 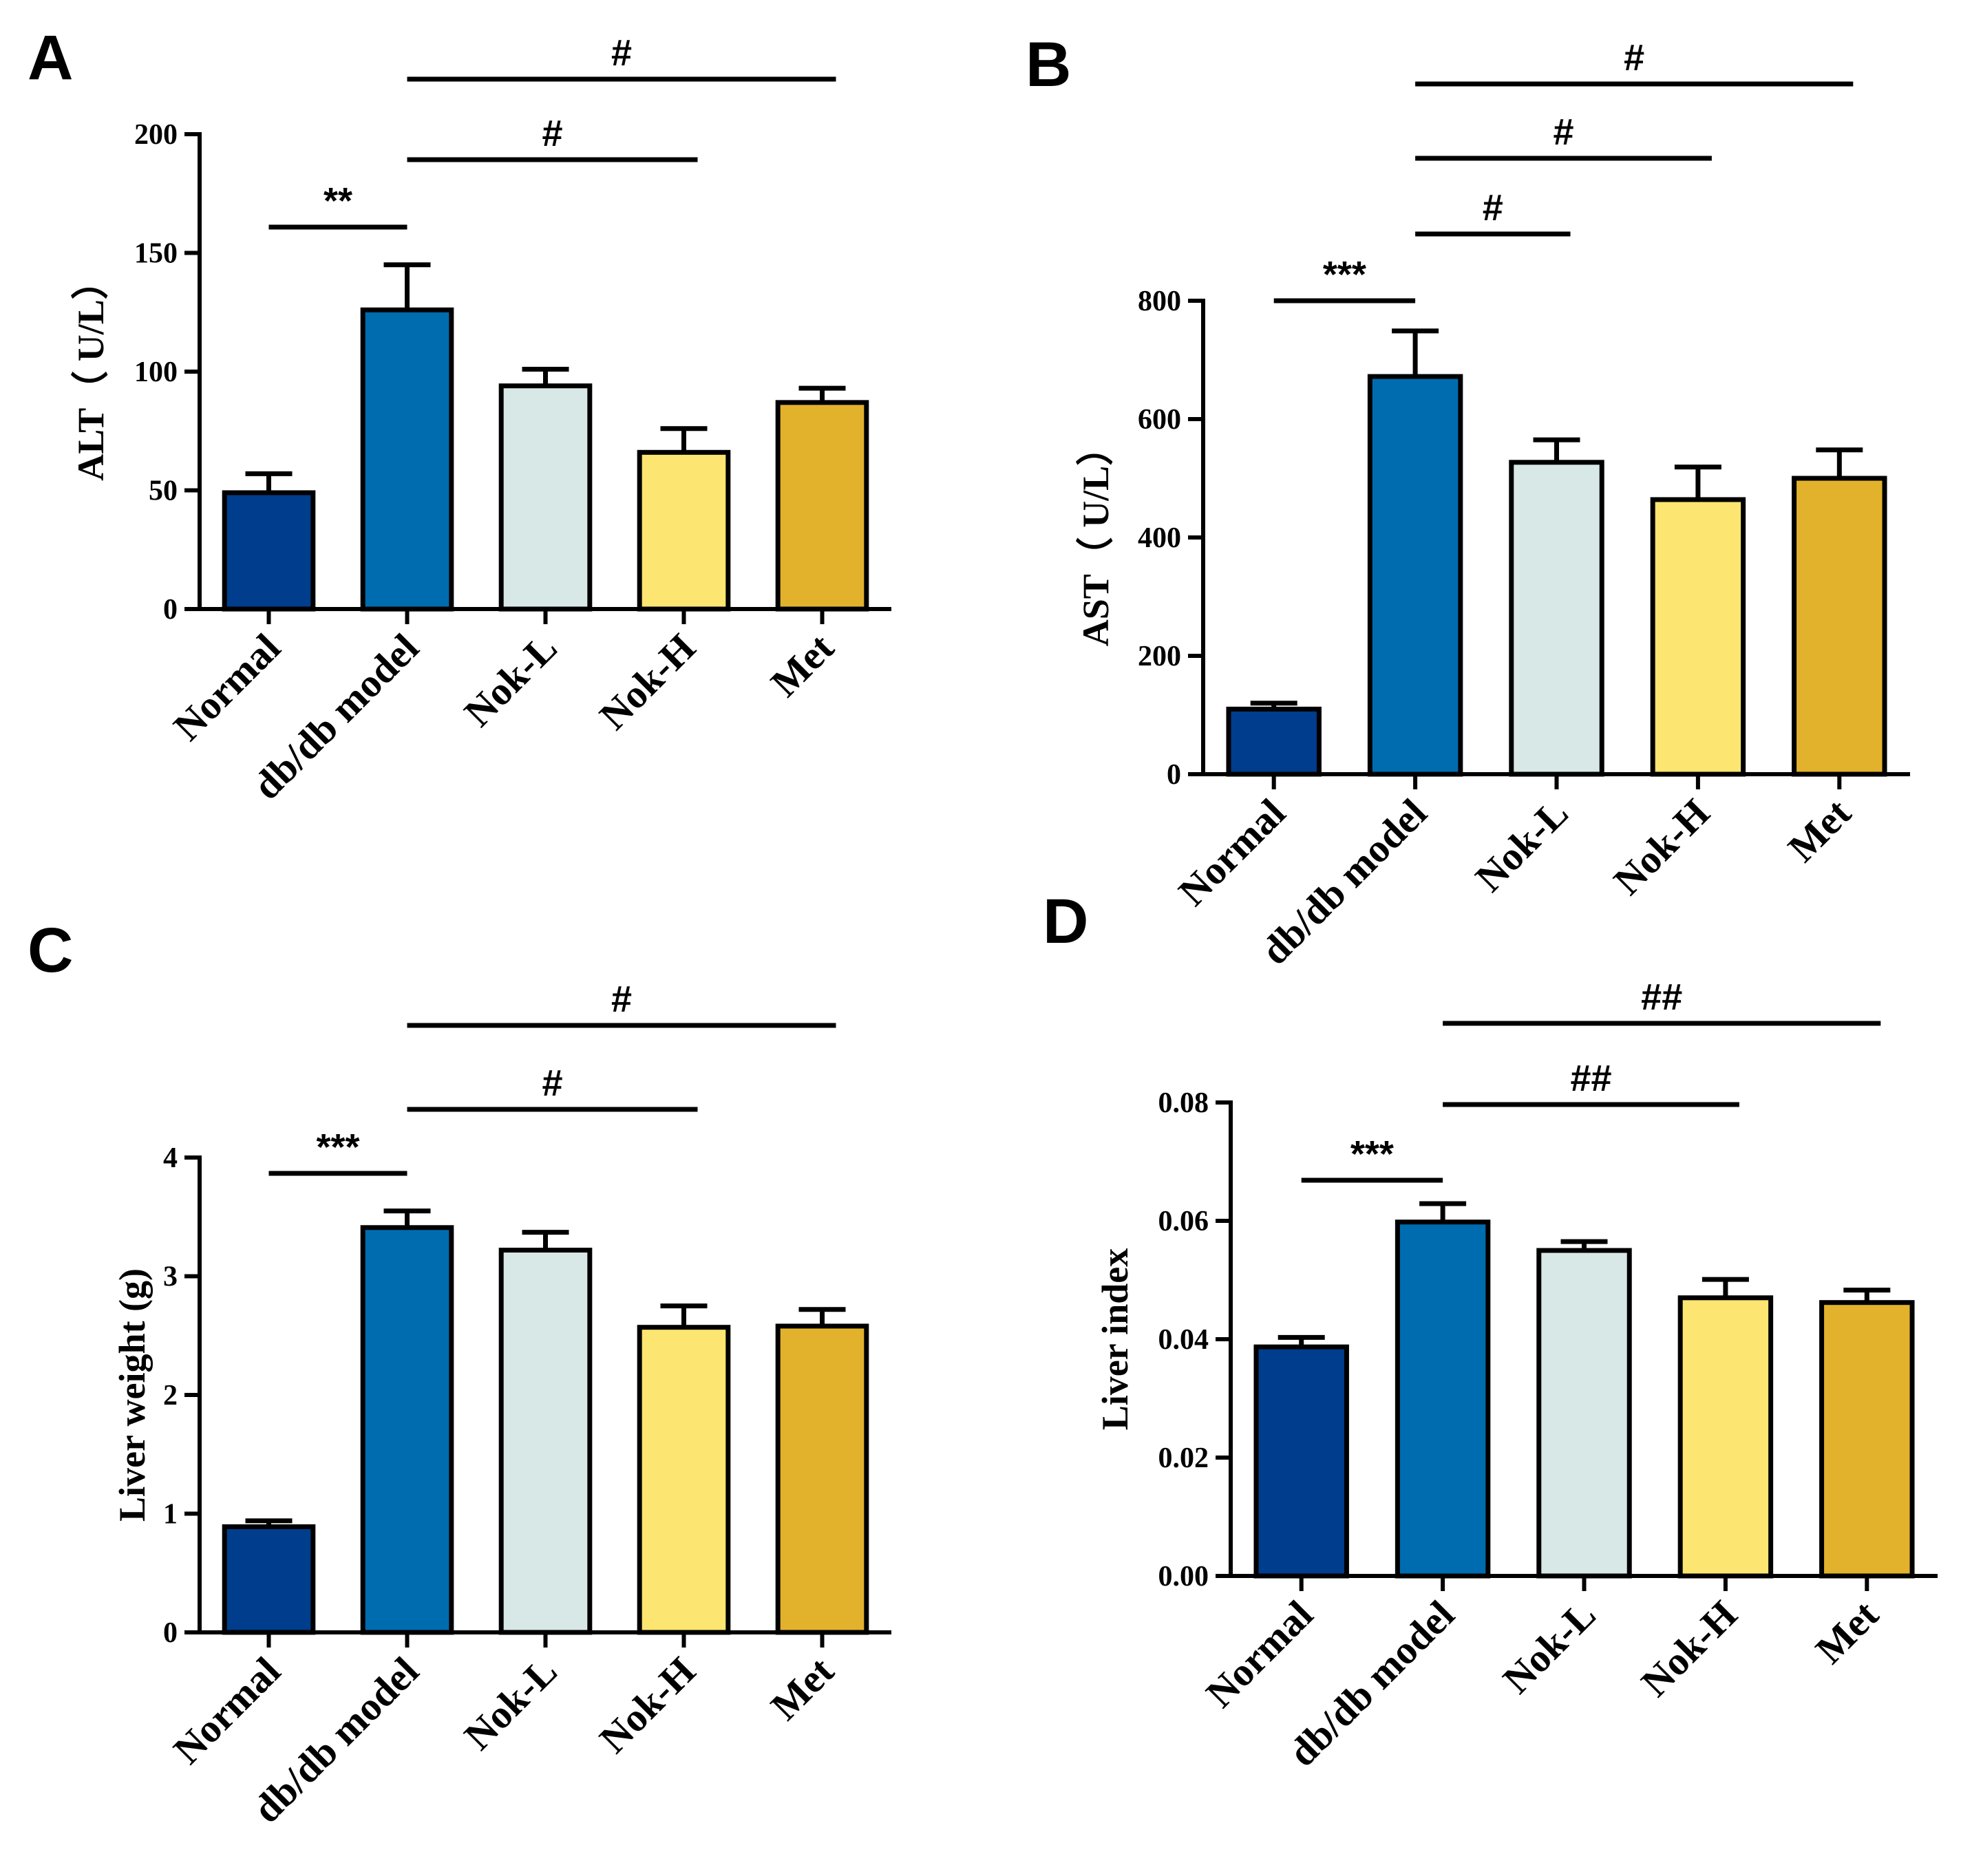 I want to click on y-tick-label: 0.00, so click(x=1183, y=1576).